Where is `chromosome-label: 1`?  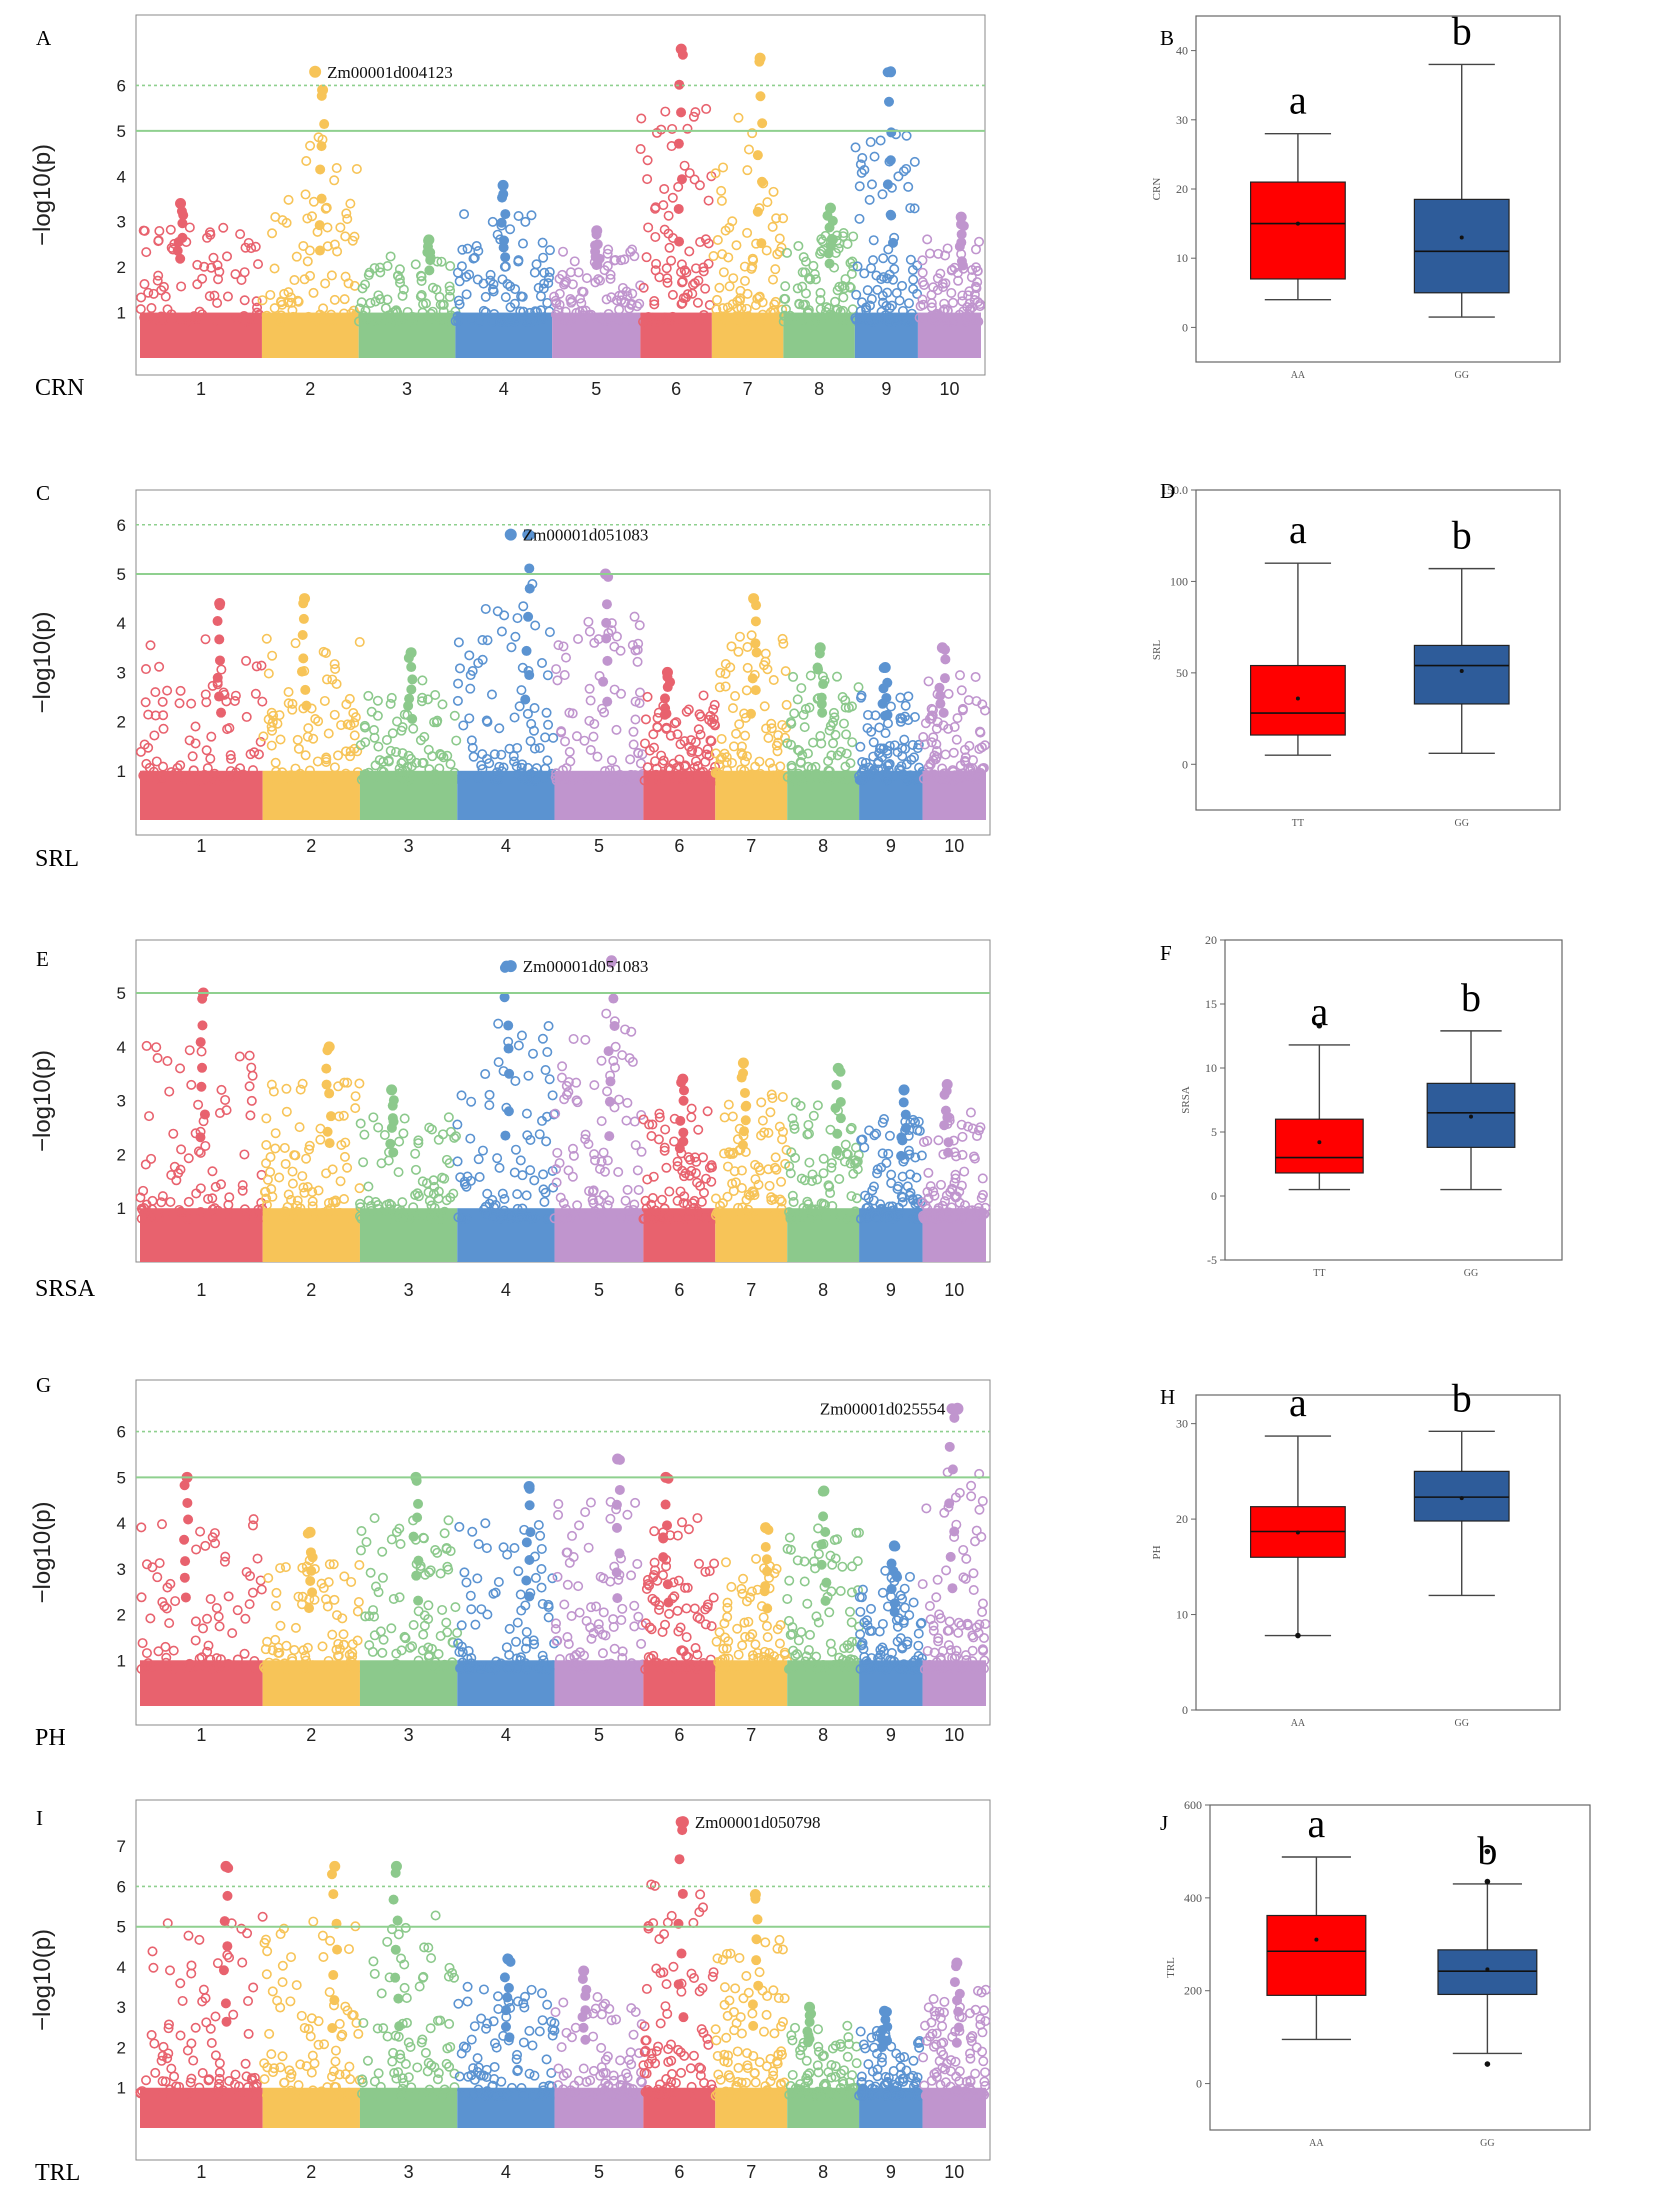
chromosome-label: 1 is located at coordinates (201, 1290).